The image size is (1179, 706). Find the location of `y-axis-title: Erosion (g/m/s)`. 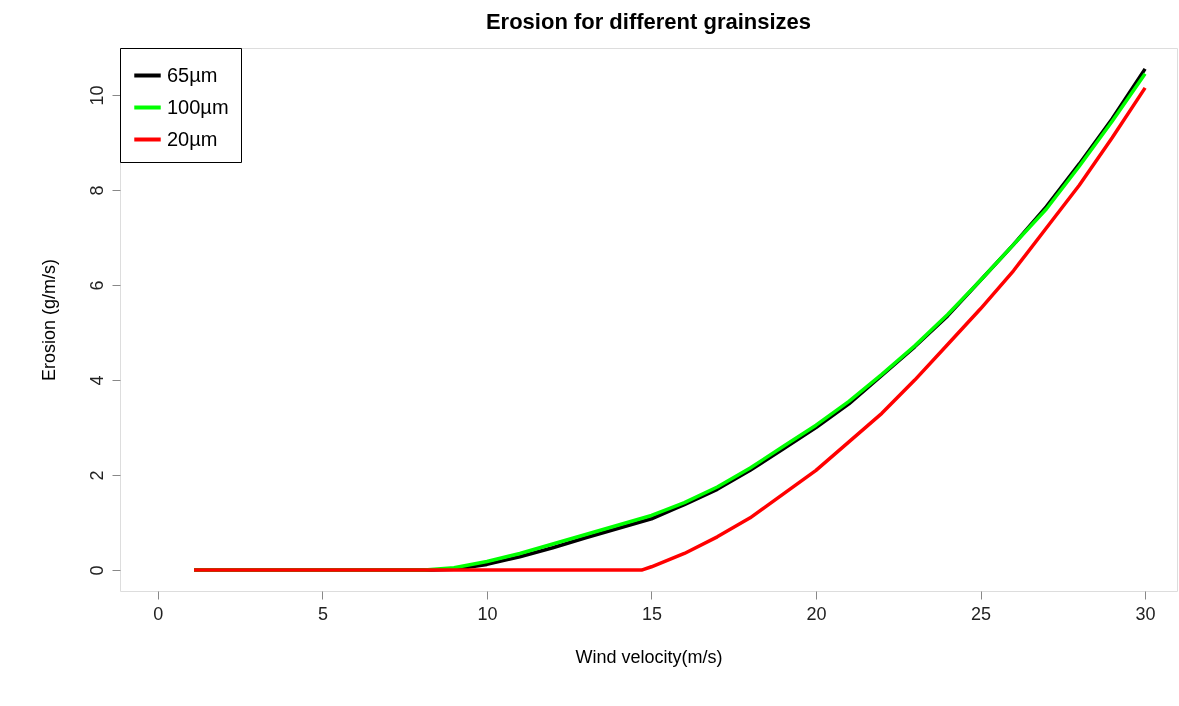

y-axis-title: Erosion (g/m/s) is located at coordinates (48, 320).